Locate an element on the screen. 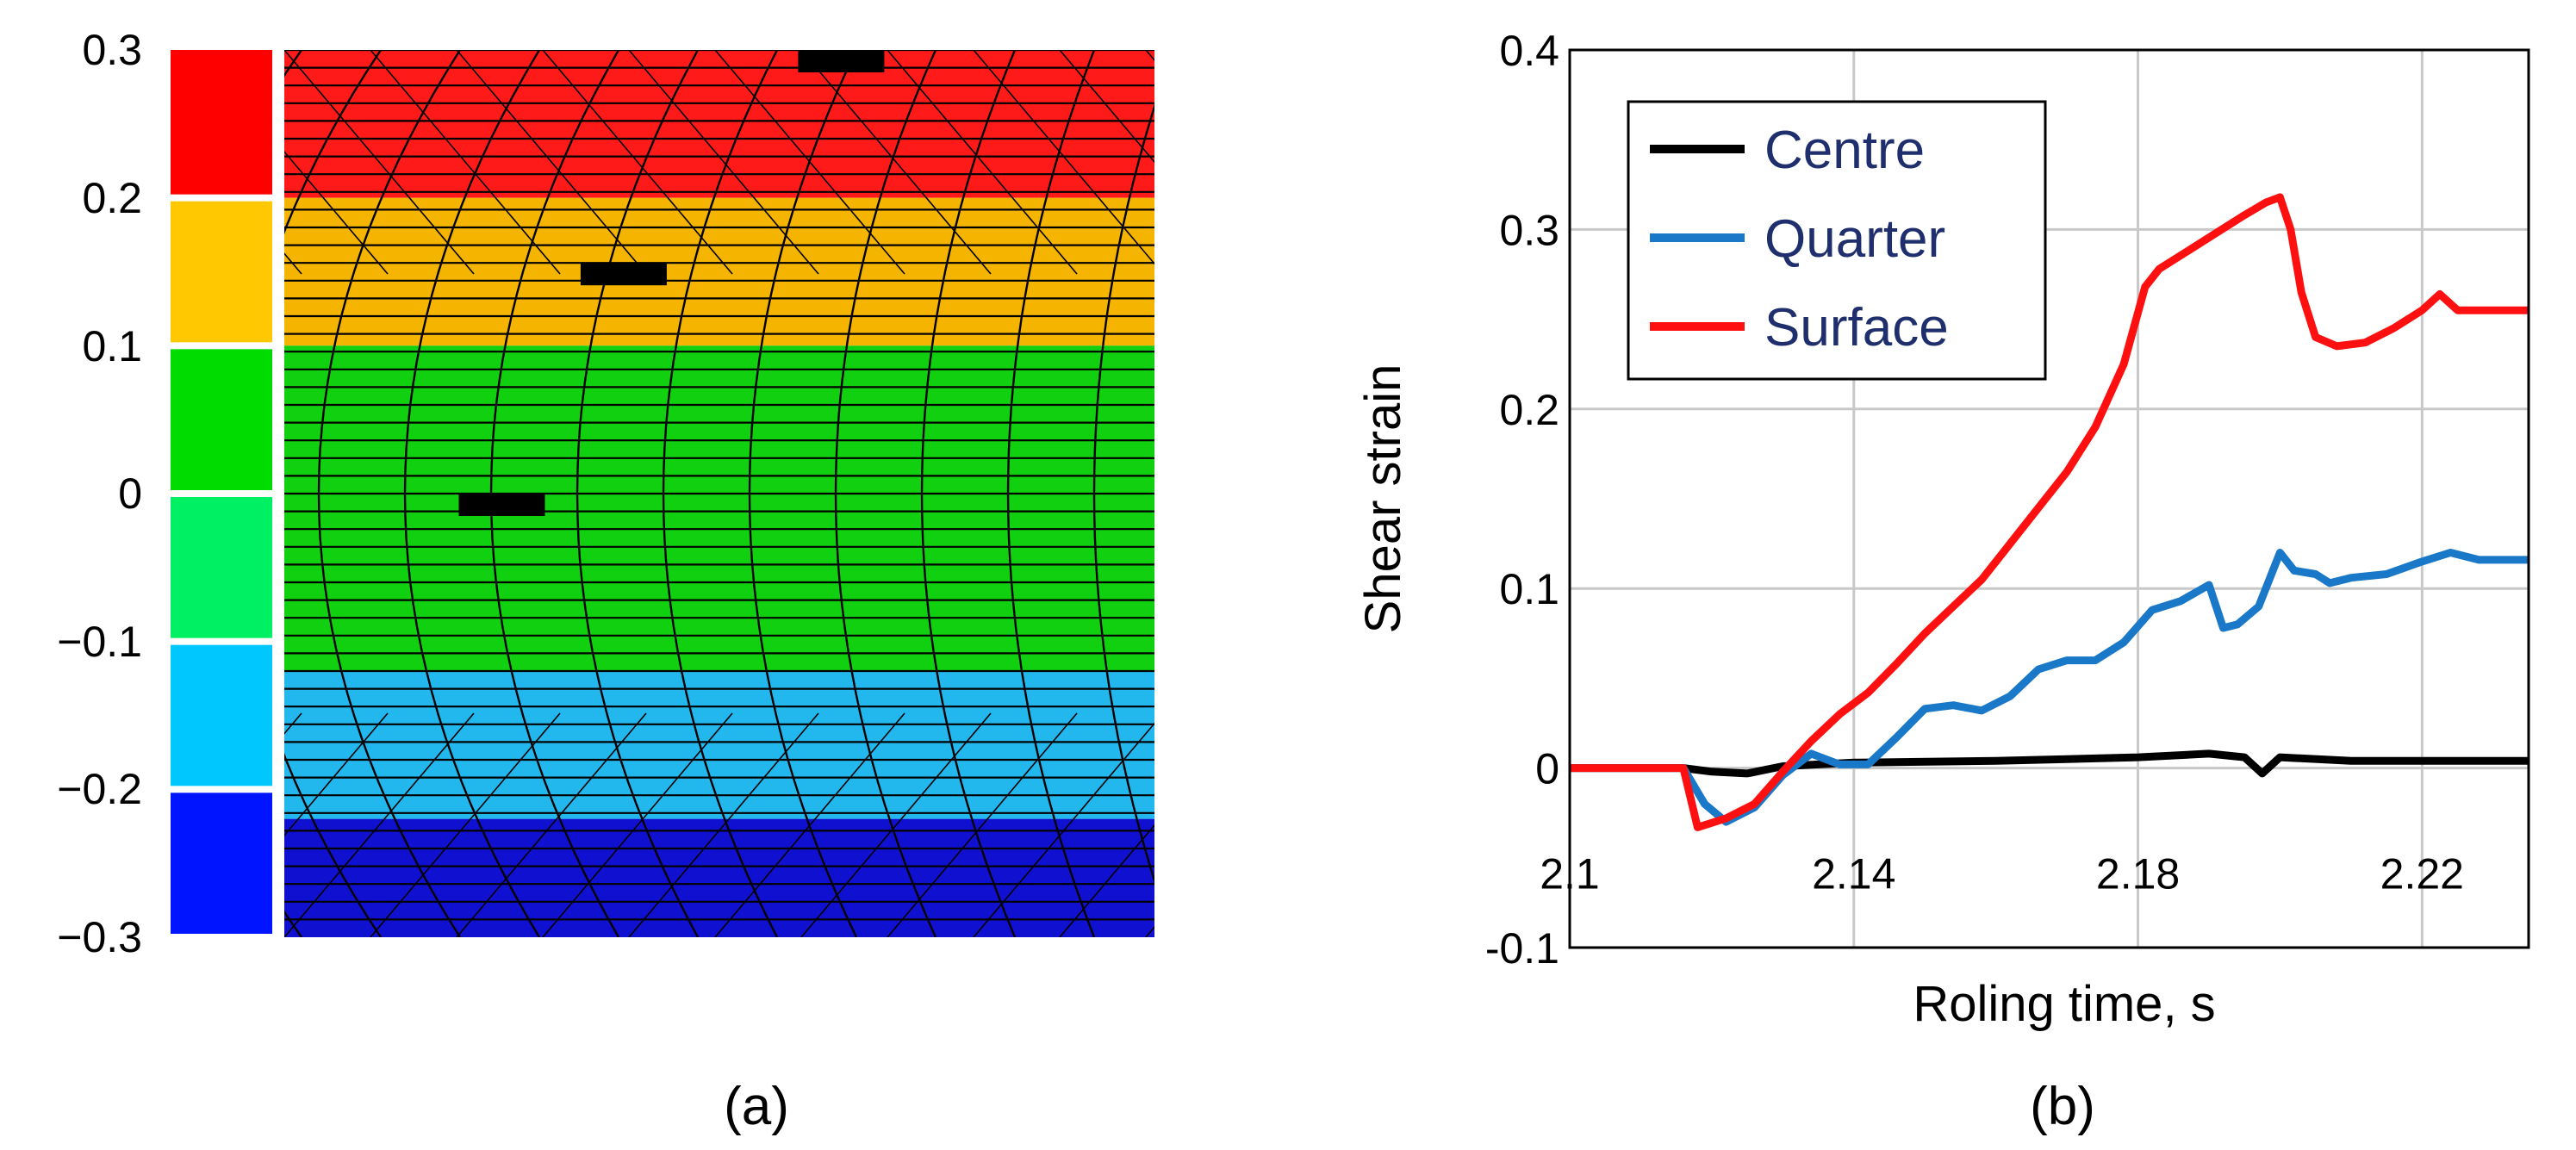 The width and height of the screenshot is (2576, 1150). colorbar-tick: 0.3 is located at coordinates (112, 50).